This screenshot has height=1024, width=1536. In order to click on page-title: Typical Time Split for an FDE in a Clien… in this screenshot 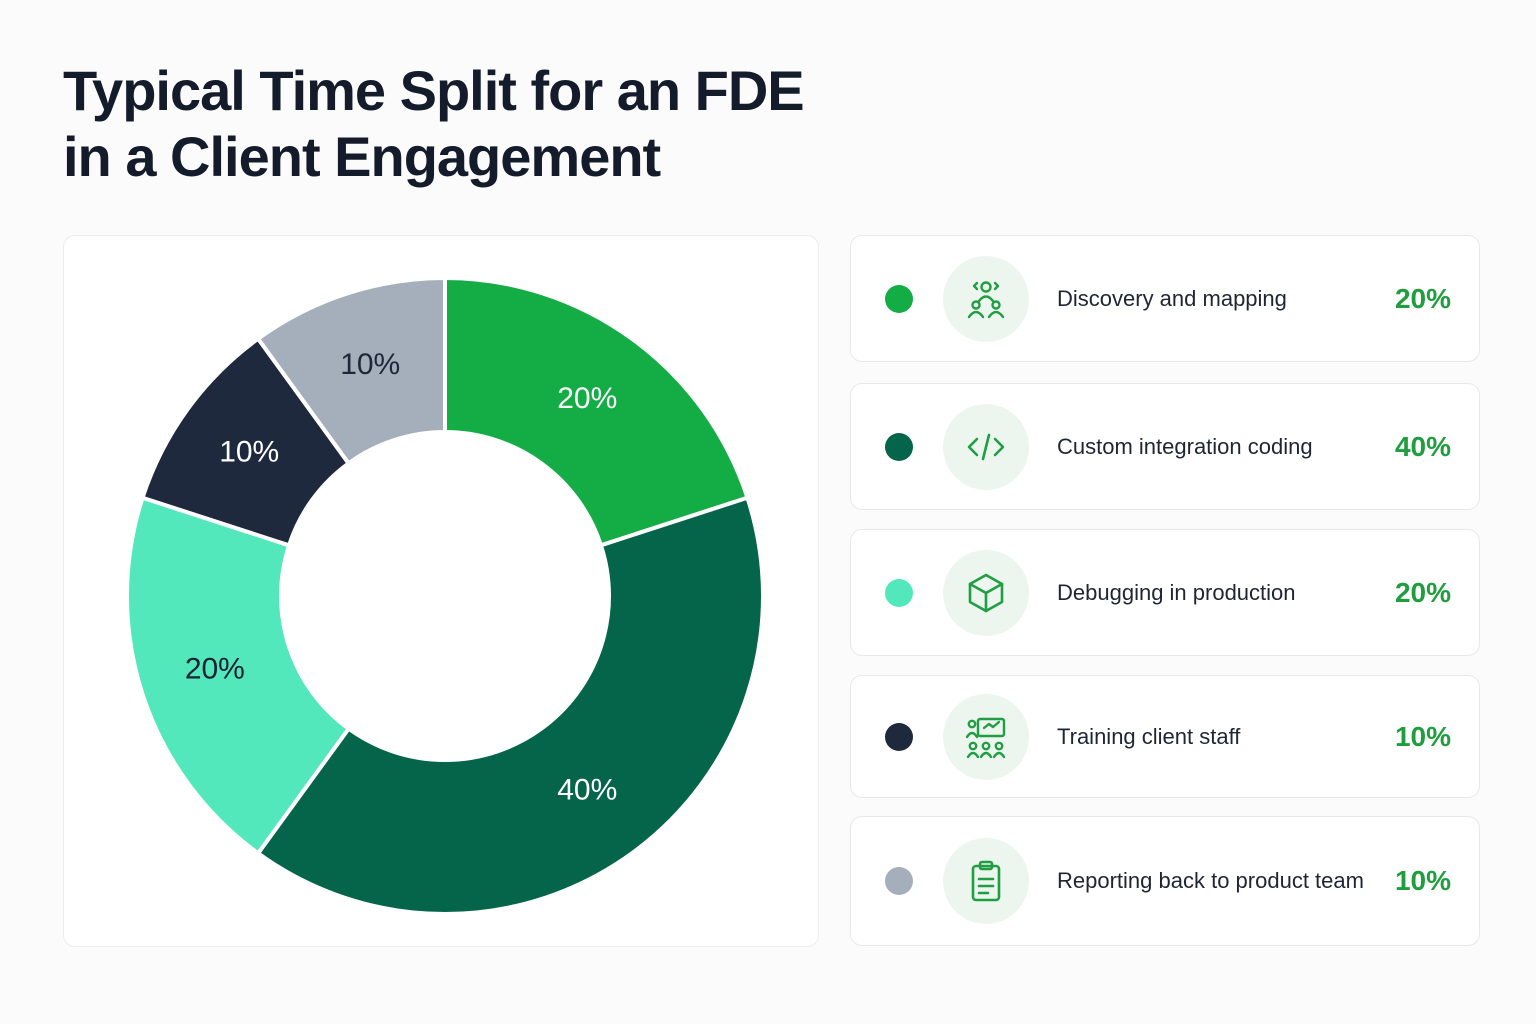, I will do `click(434, 124)`.